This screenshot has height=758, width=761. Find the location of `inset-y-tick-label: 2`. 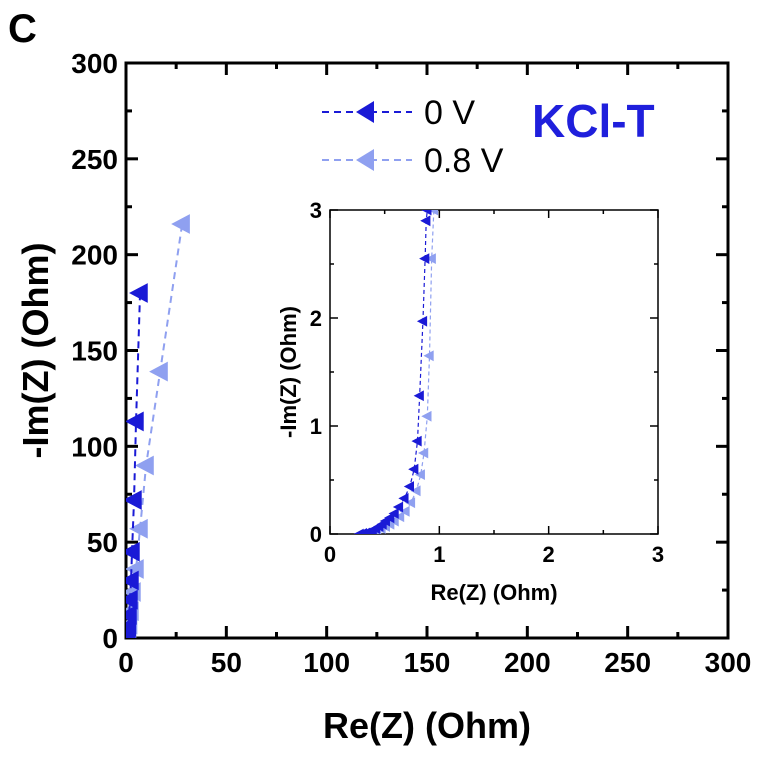

inset-y-tick-label: 2 is located at coordinates (316, 318).